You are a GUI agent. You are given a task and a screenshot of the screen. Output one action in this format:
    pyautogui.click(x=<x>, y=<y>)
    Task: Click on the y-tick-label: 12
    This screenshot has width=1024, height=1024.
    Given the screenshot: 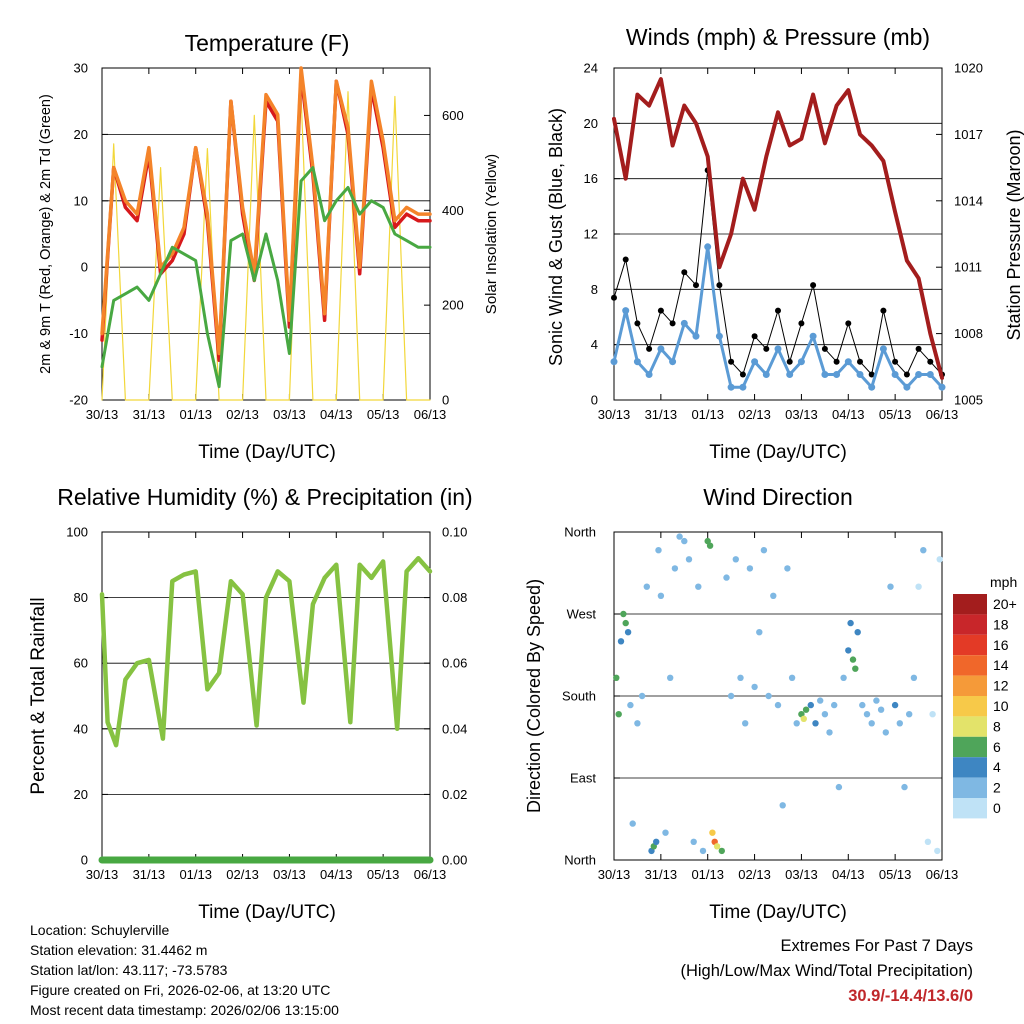 What is the action you would take?
    pyautogui.click(x=591, y=234)
    